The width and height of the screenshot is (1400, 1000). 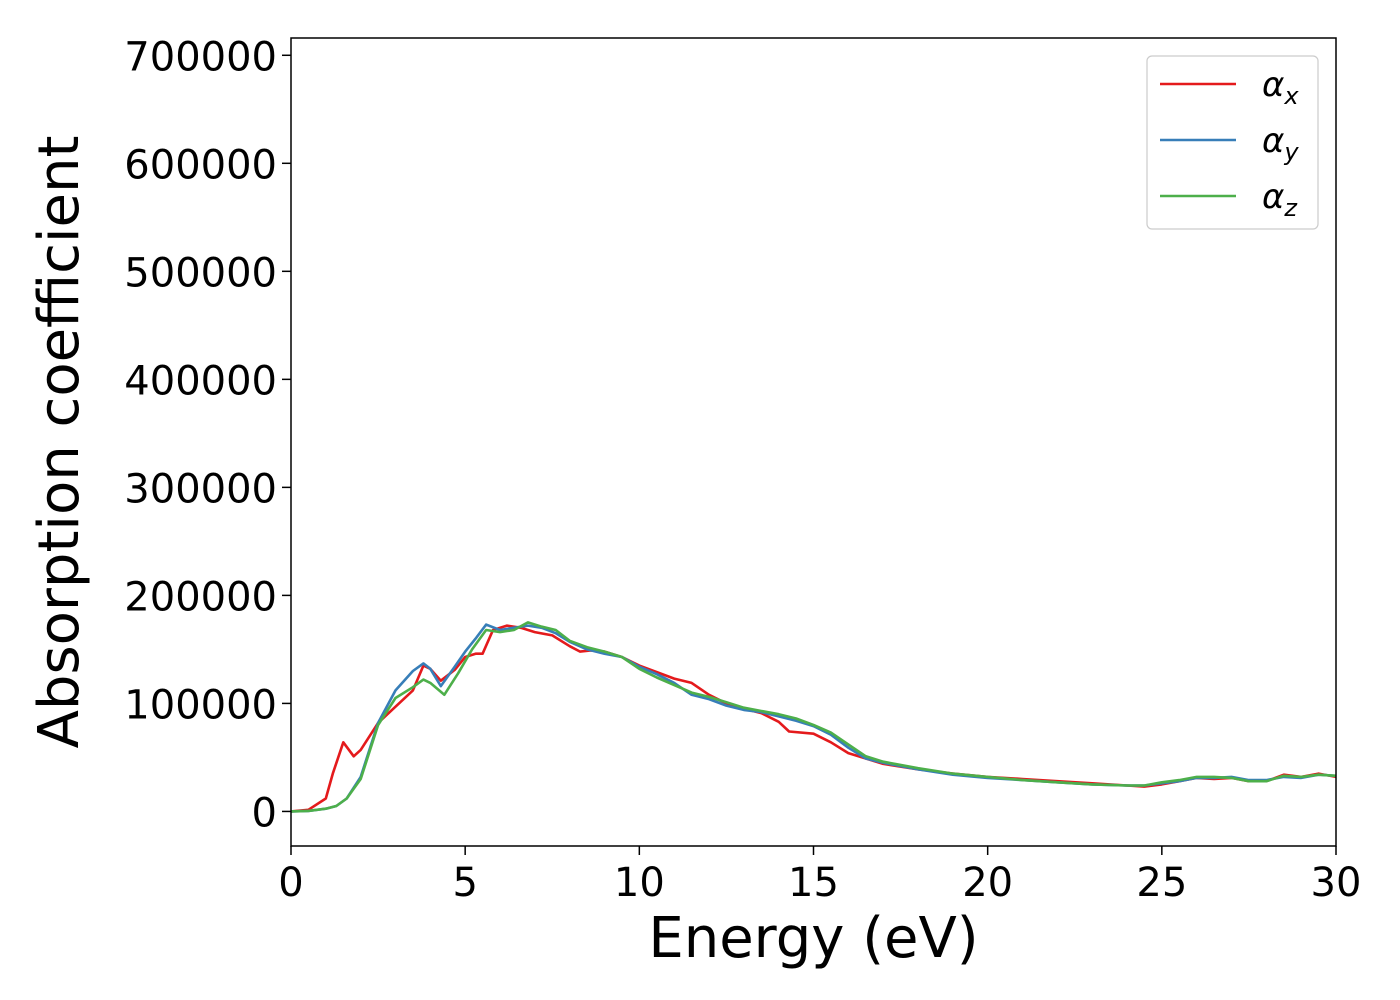 What do you see at coordinates (1290, 208) in the screenshot?
I see `legend-label-subscript: z` at bounding box center [1290, 208].